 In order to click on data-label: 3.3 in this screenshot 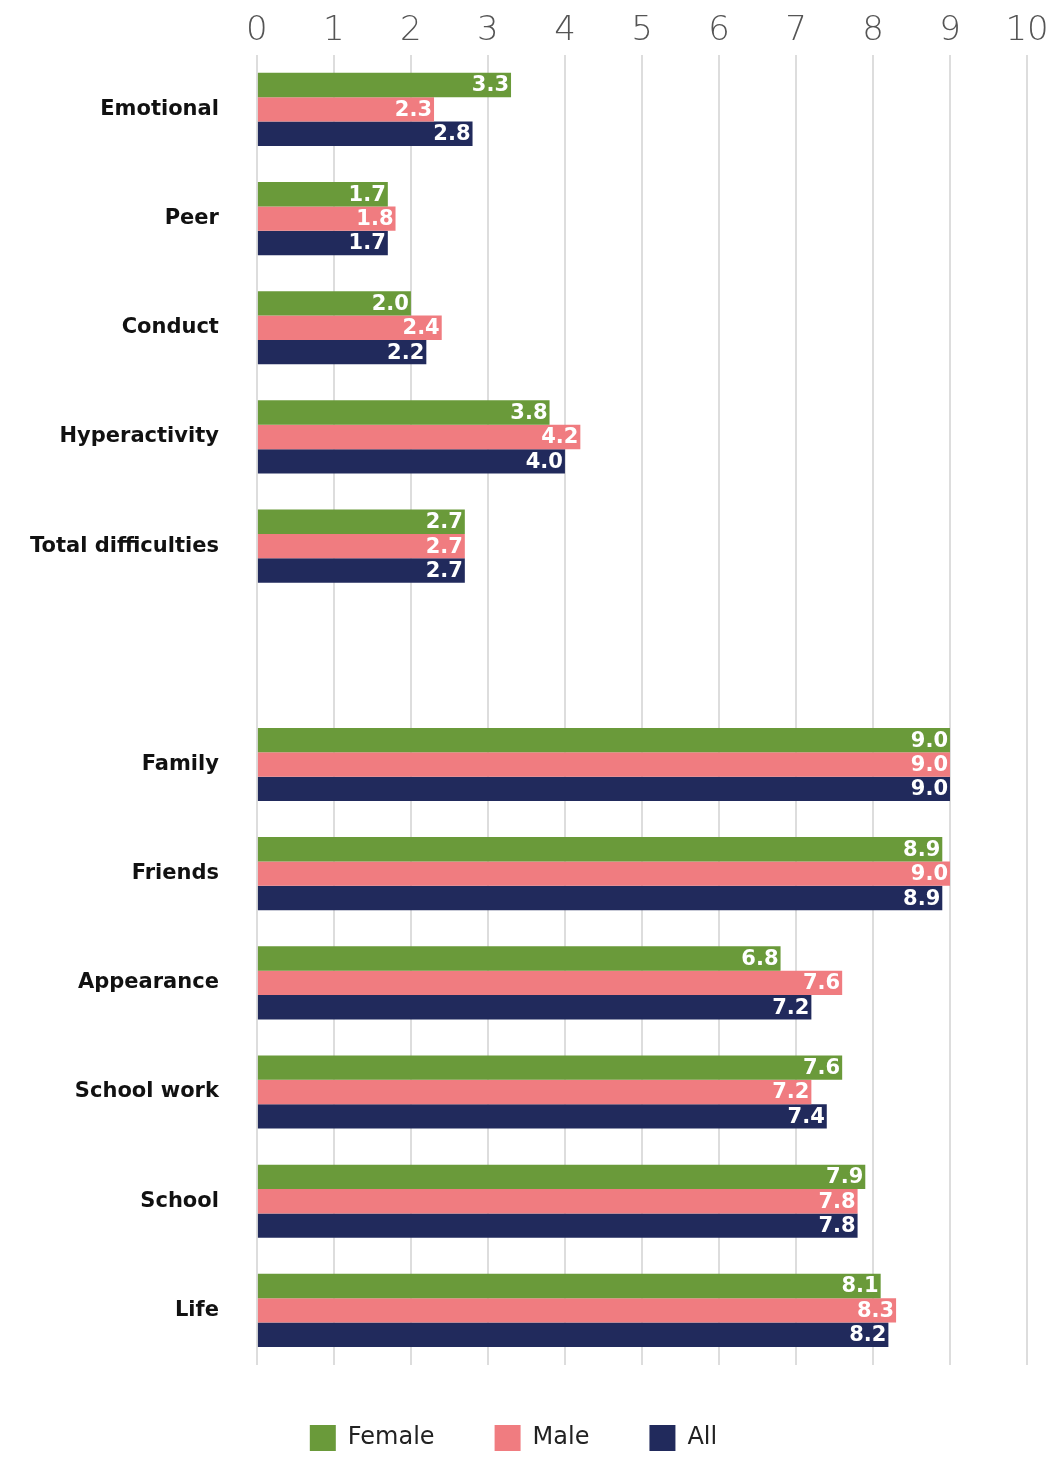, I will do `click(490, 84)`.